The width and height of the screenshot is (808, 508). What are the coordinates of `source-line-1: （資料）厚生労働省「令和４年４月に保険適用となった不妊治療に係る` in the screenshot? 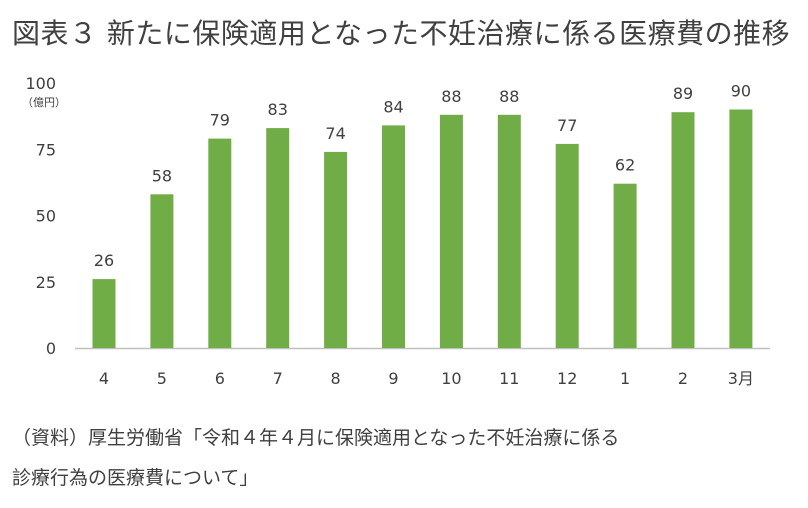 It's located at (316, 438).